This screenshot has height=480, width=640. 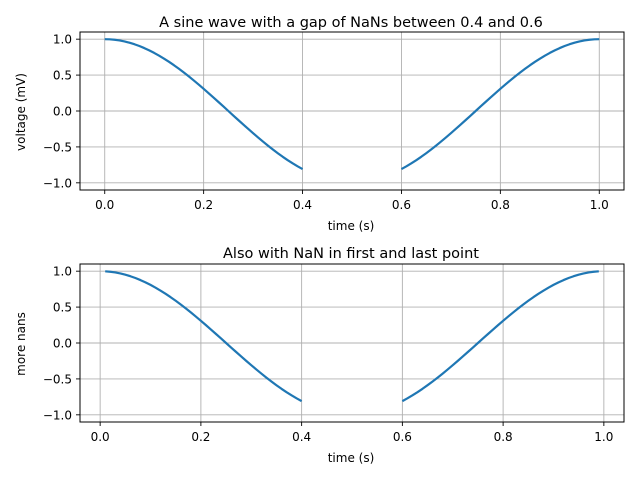 I want to click on bottom-x-tick-label: 0.2, so click(x=200, y=437).